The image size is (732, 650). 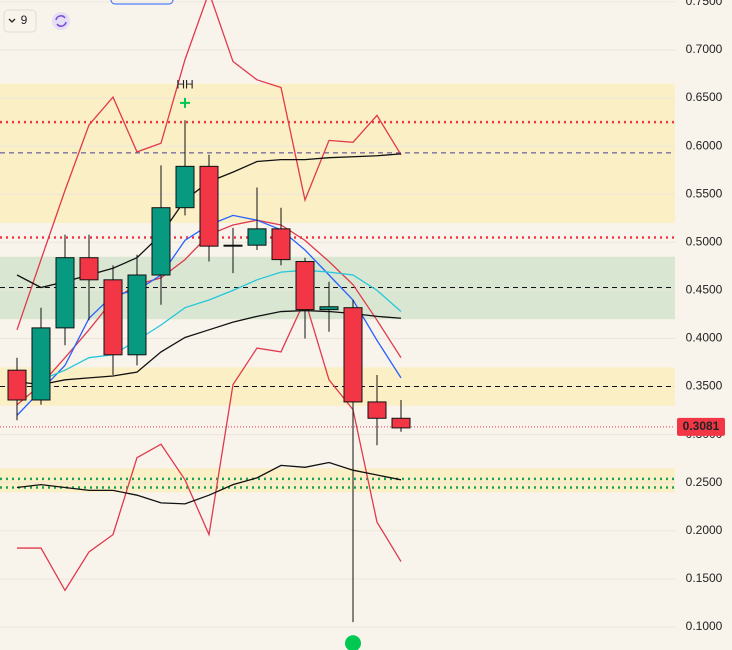 I want to click on y-tick-label: 0.2000, so click(x=704, y=530).